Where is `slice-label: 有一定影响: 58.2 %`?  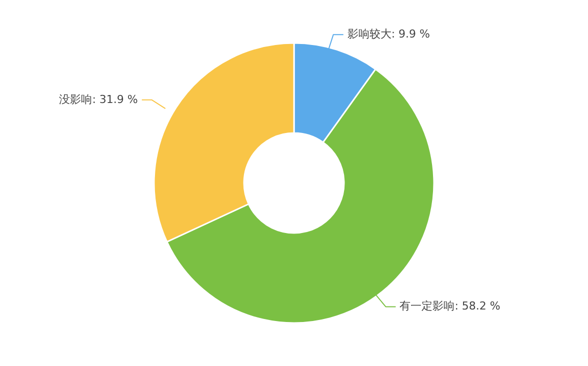
slice-label: 有一定影响: 58.2 % is located at coordinates (450, 306).